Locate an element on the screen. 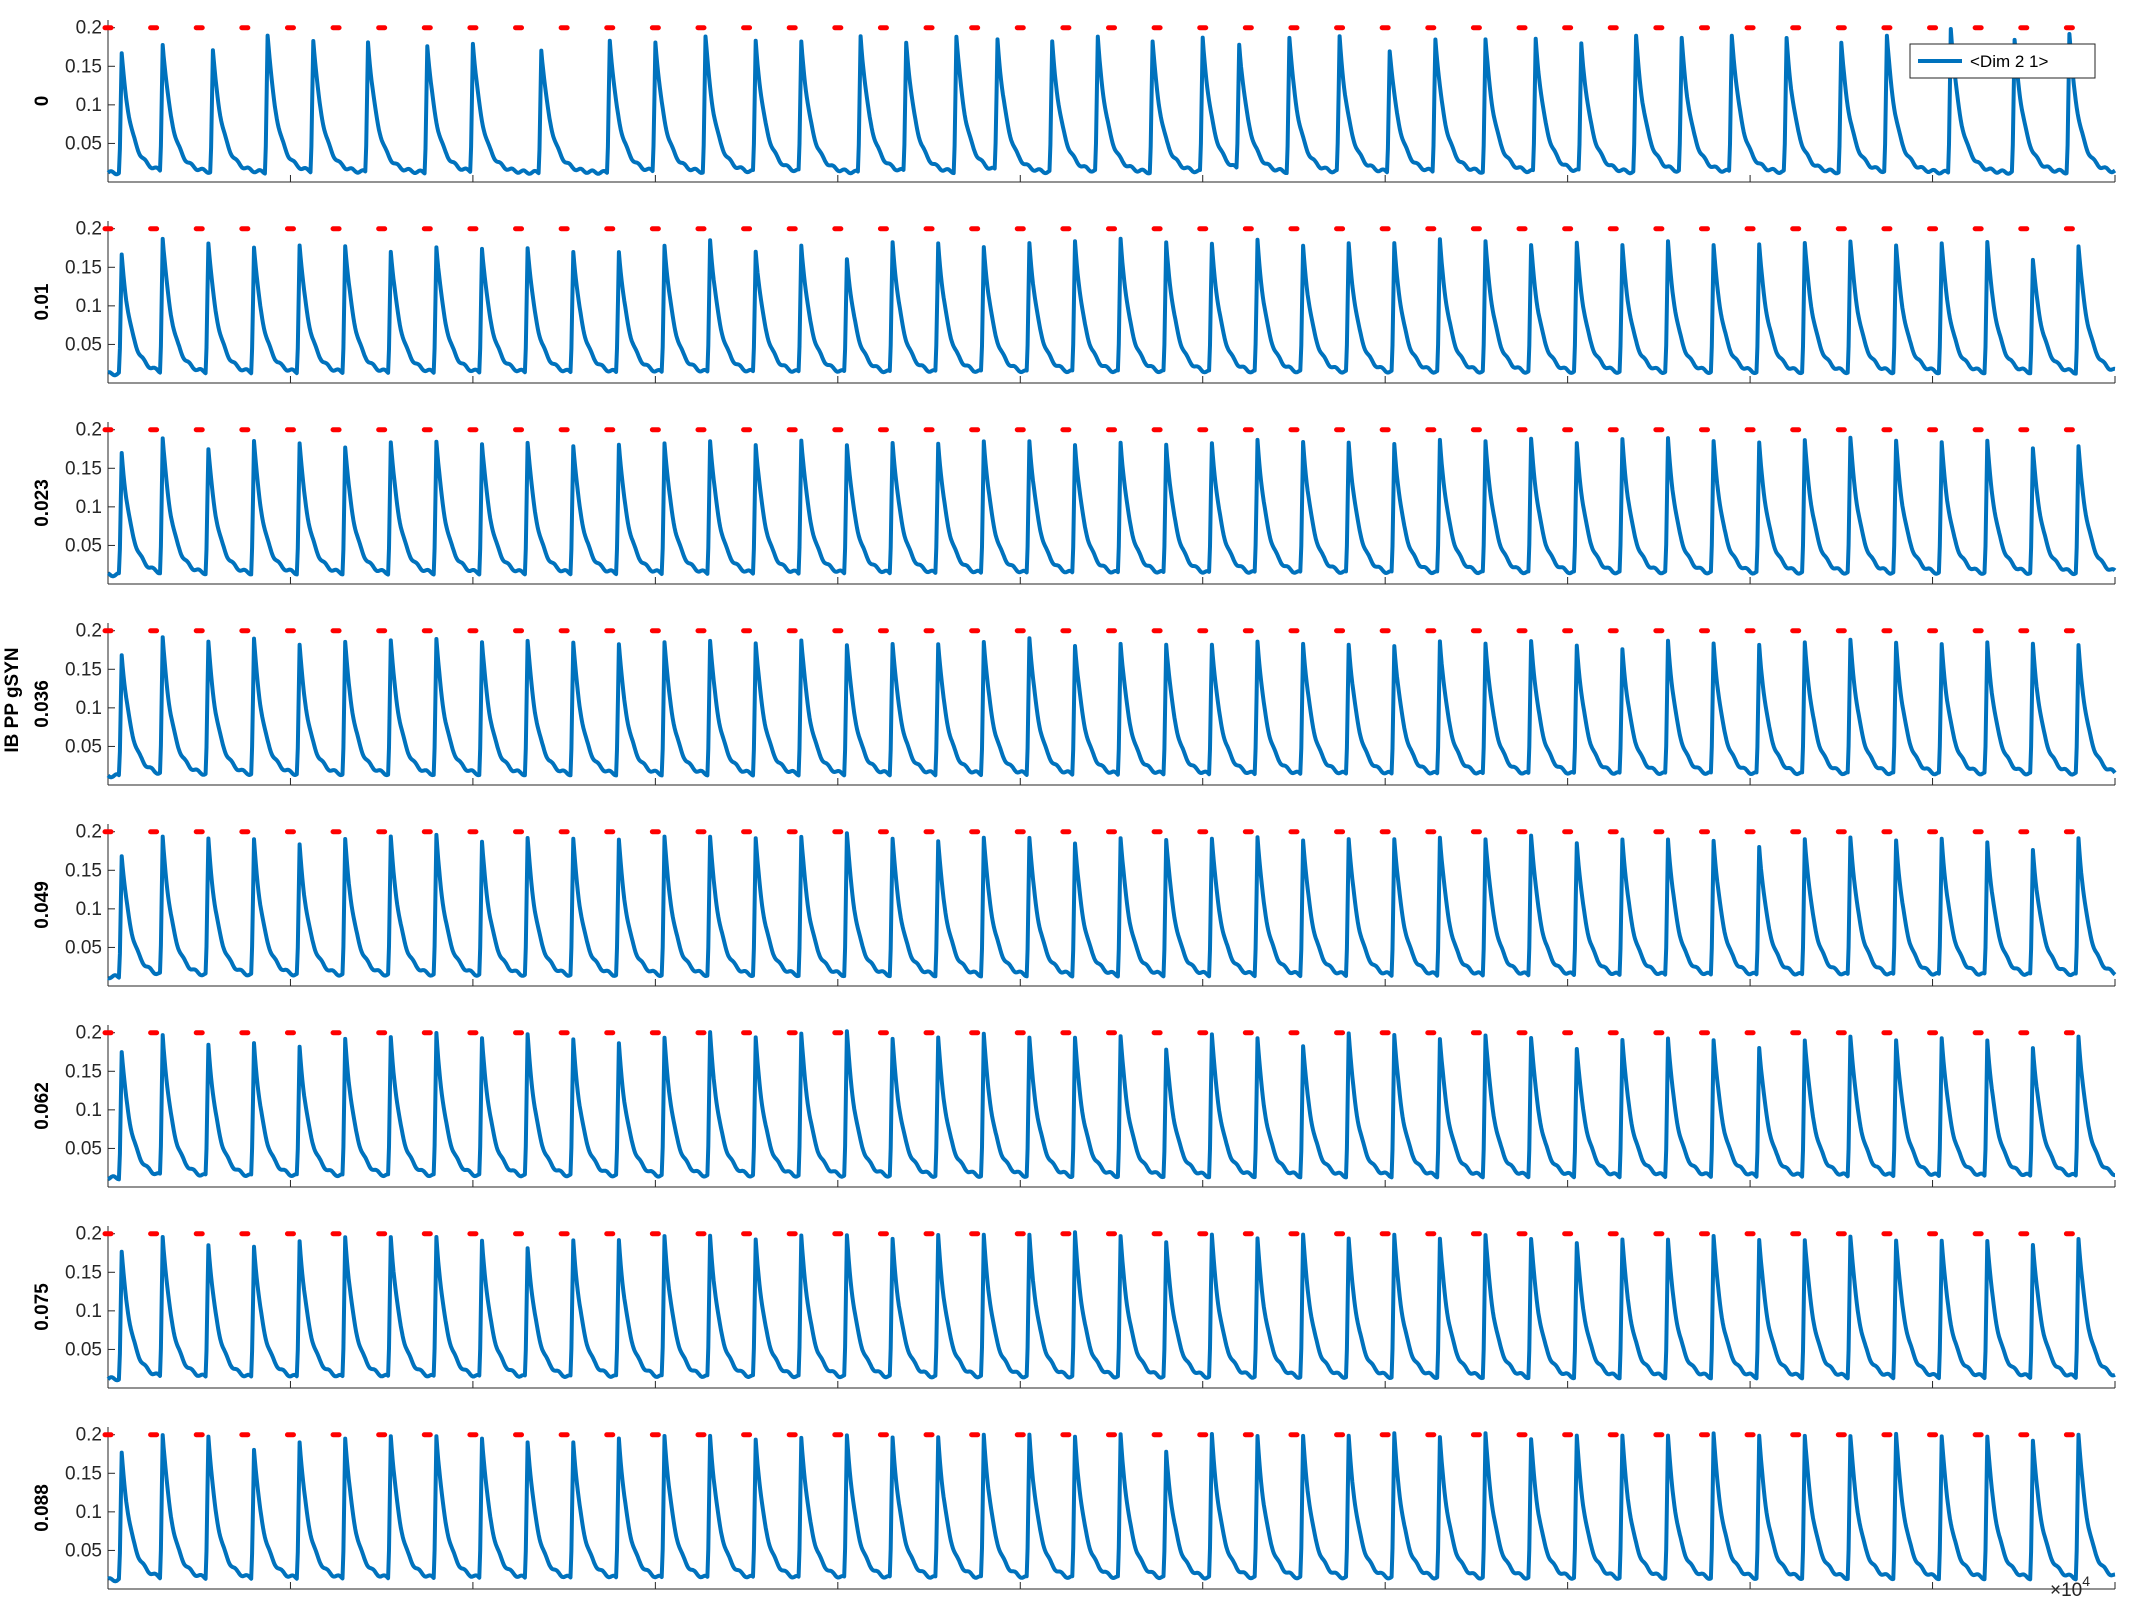 The width and height of the screenshot is (2133, 1600). y-axis-label: IB PP gSYN is located at coordinates (12, 699).